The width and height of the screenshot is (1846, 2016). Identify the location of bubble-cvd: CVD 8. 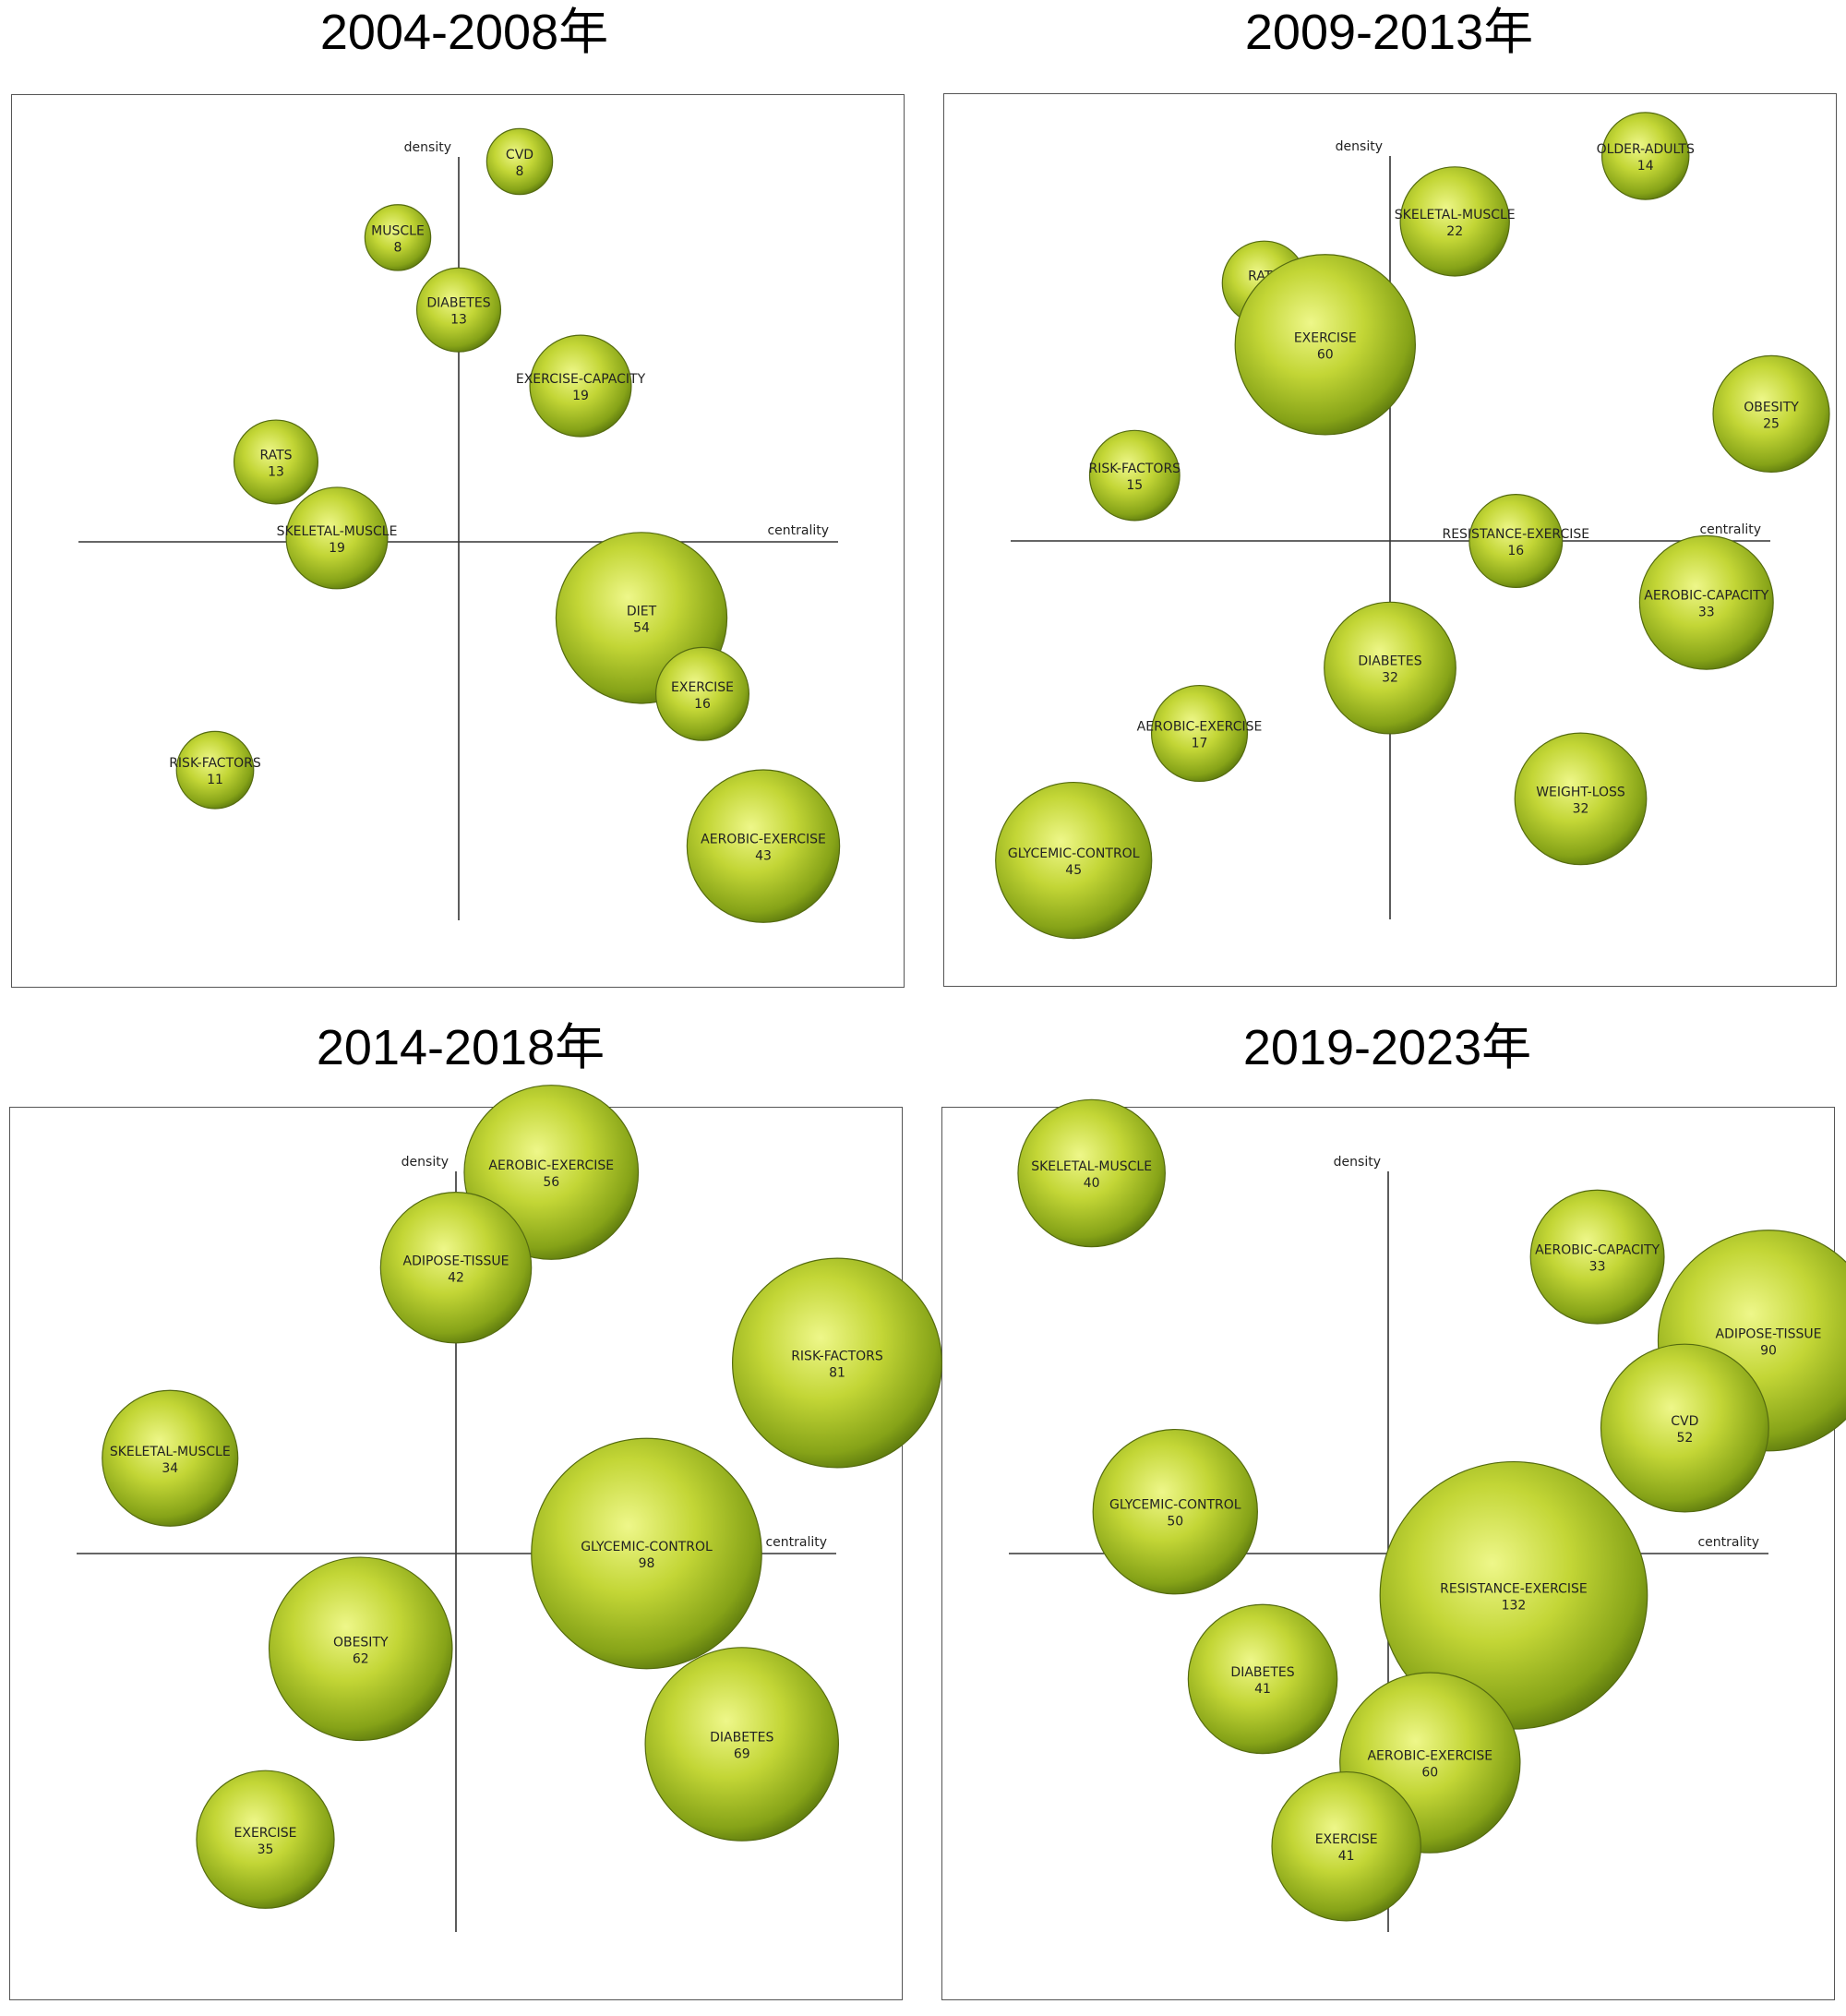
(519, 161).